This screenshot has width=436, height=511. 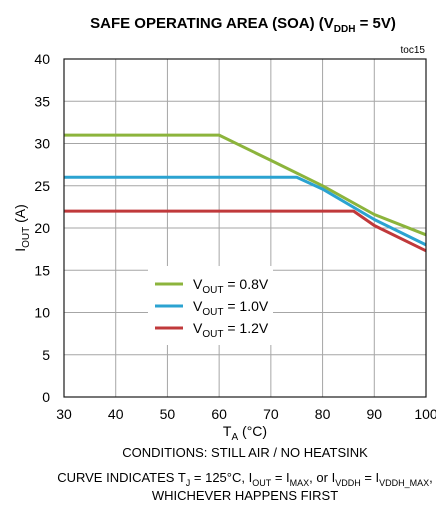 I want to click on y-tick-label: 10, so click(x=42, y=313).